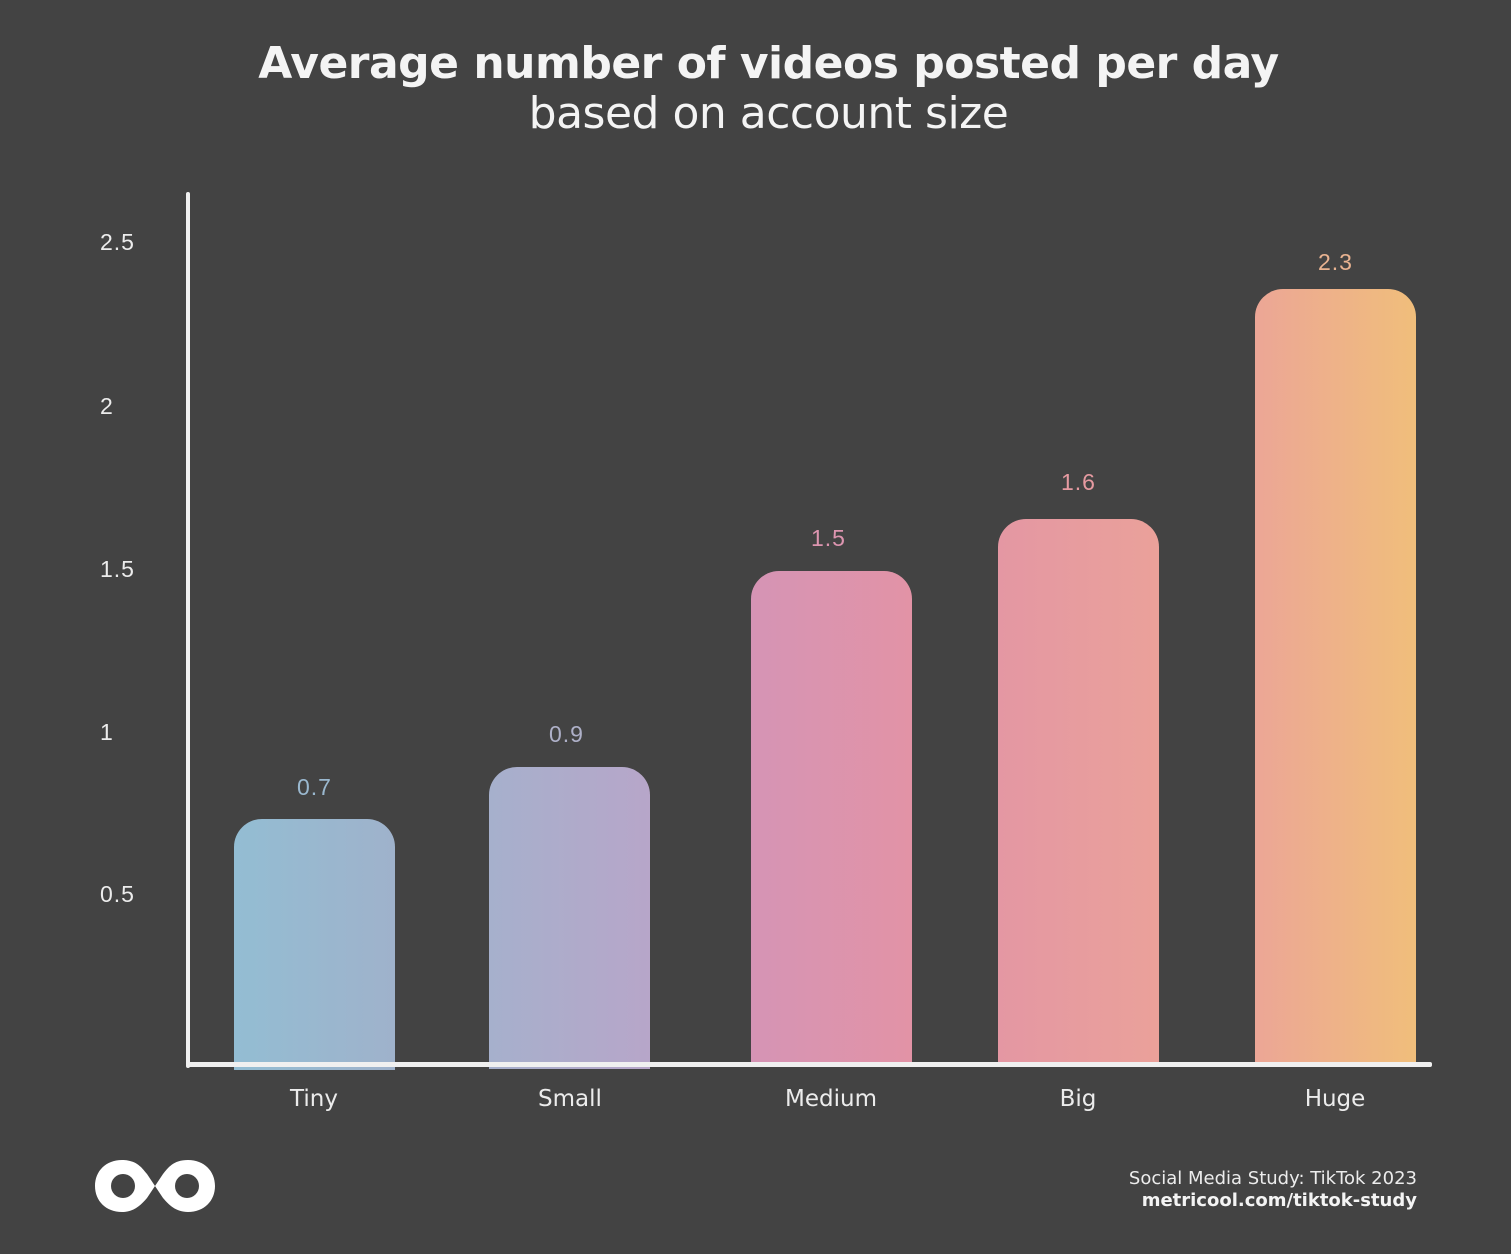  Describe the element at coordinates (1272, 1178) in the screenshot. I see `footer-study-name: Social Media Study: TikTok 2023` at that location.